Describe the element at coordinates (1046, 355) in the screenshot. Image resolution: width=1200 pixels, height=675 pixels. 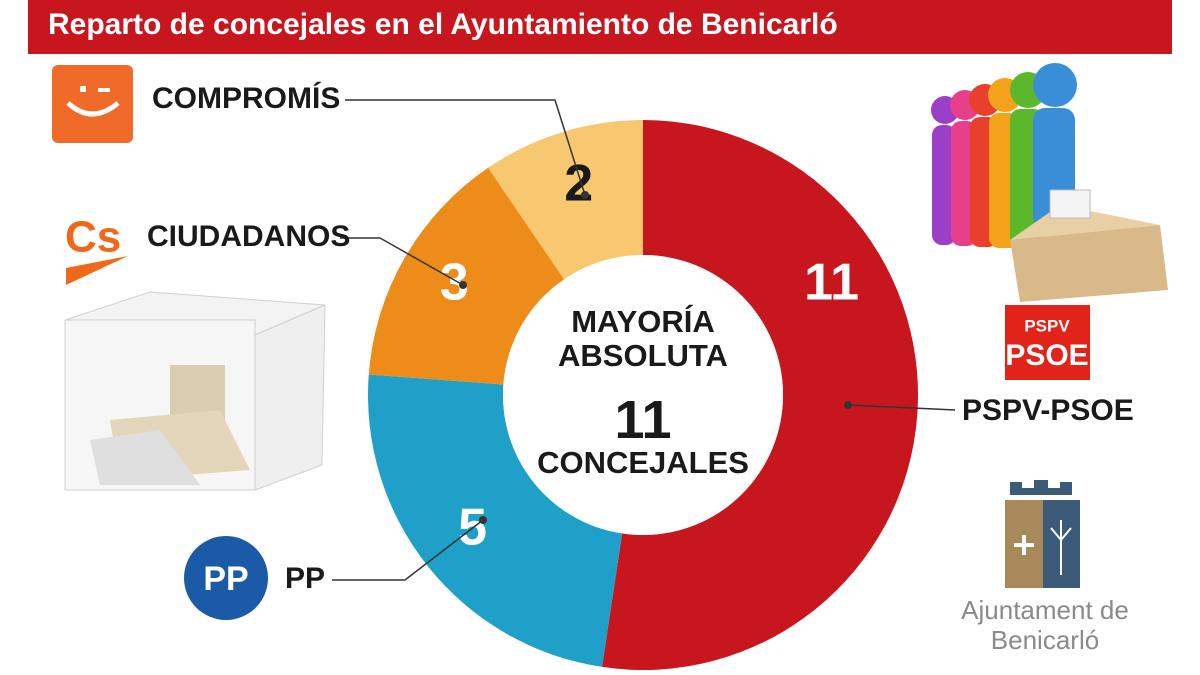
I see `psoe-logo-bottom: PSOE` at that location.